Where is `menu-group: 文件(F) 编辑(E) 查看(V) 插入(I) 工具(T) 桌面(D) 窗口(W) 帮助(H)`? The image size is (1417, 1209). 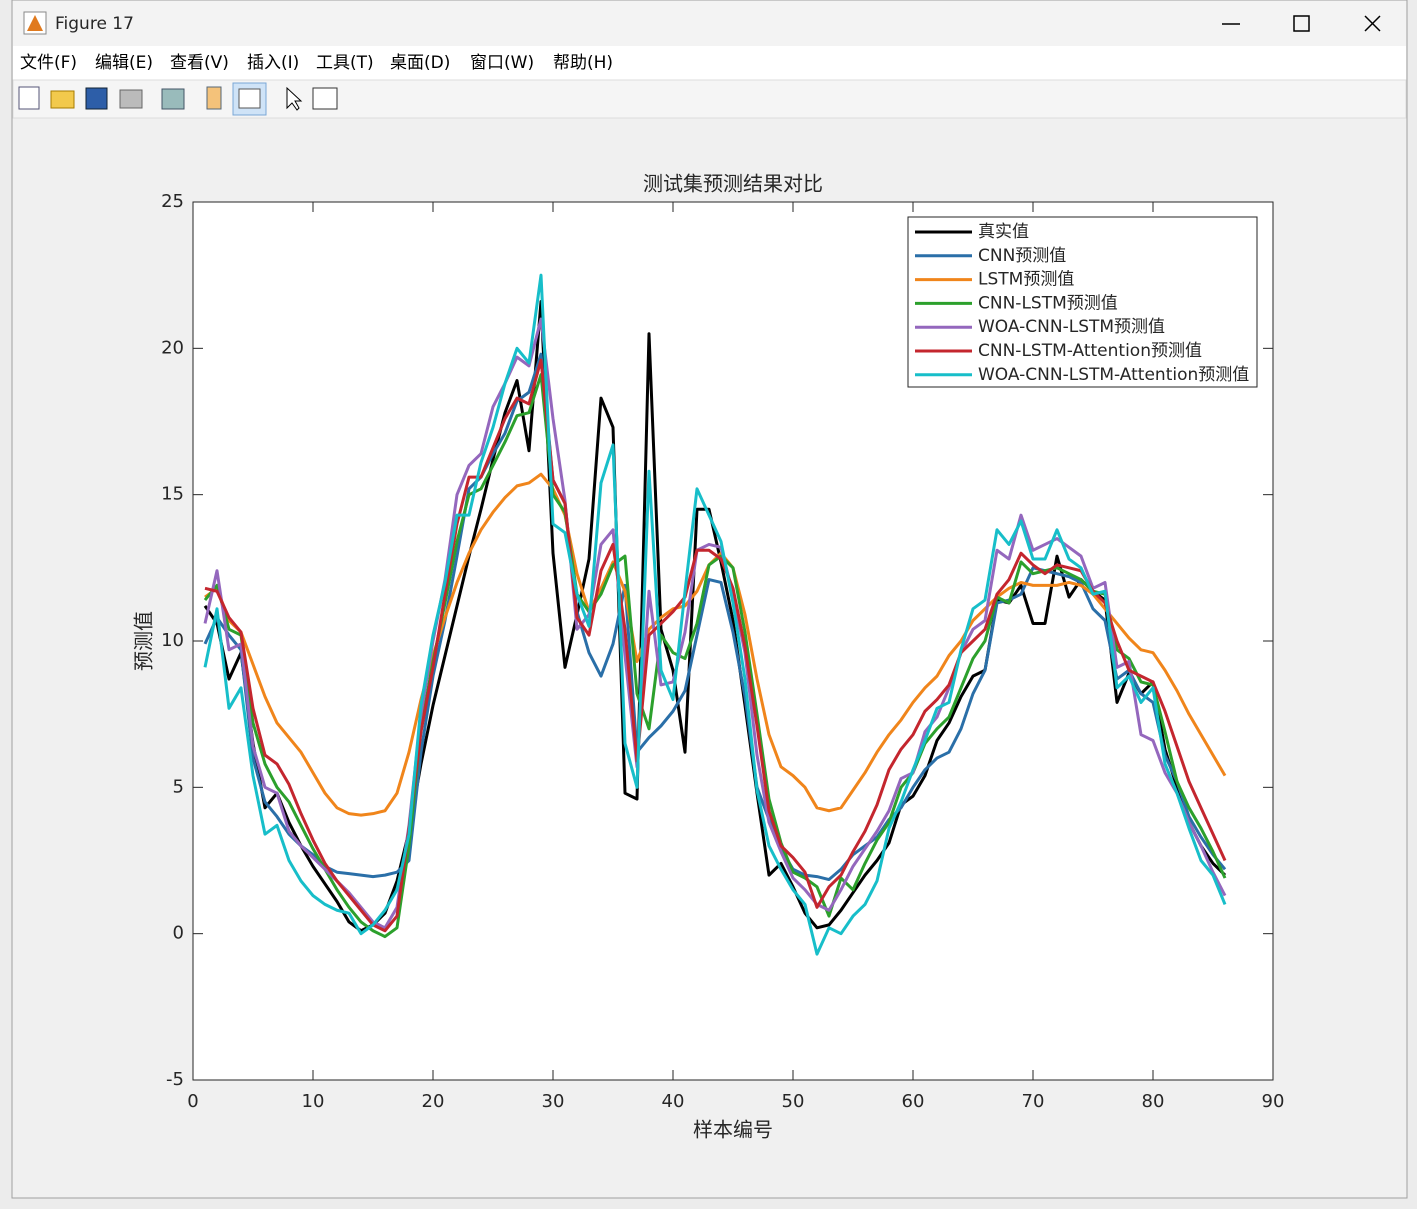 menu-group: 文件(F) 编辑(E) 查看(V) 插入(I) 工具(T) 桌面(D) 窗口(W) 帮助(H) is located at coordinates (316, 63).